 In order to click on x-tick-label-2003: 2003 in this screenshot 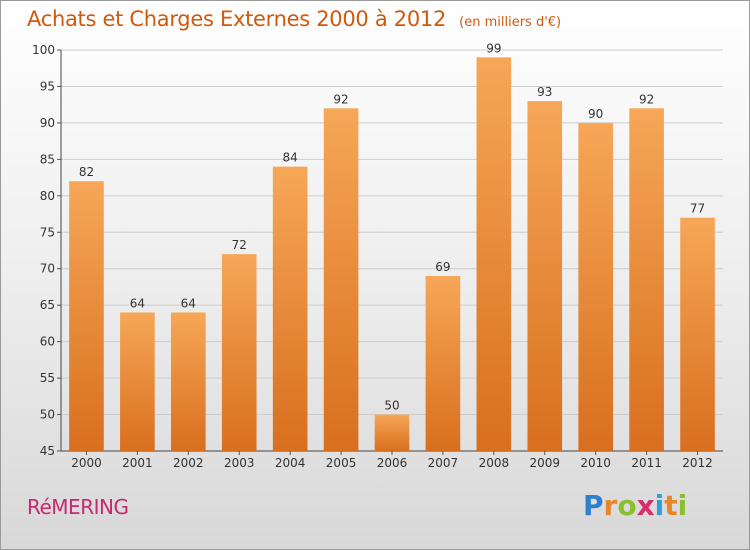, I will do `click(239, 463)`.